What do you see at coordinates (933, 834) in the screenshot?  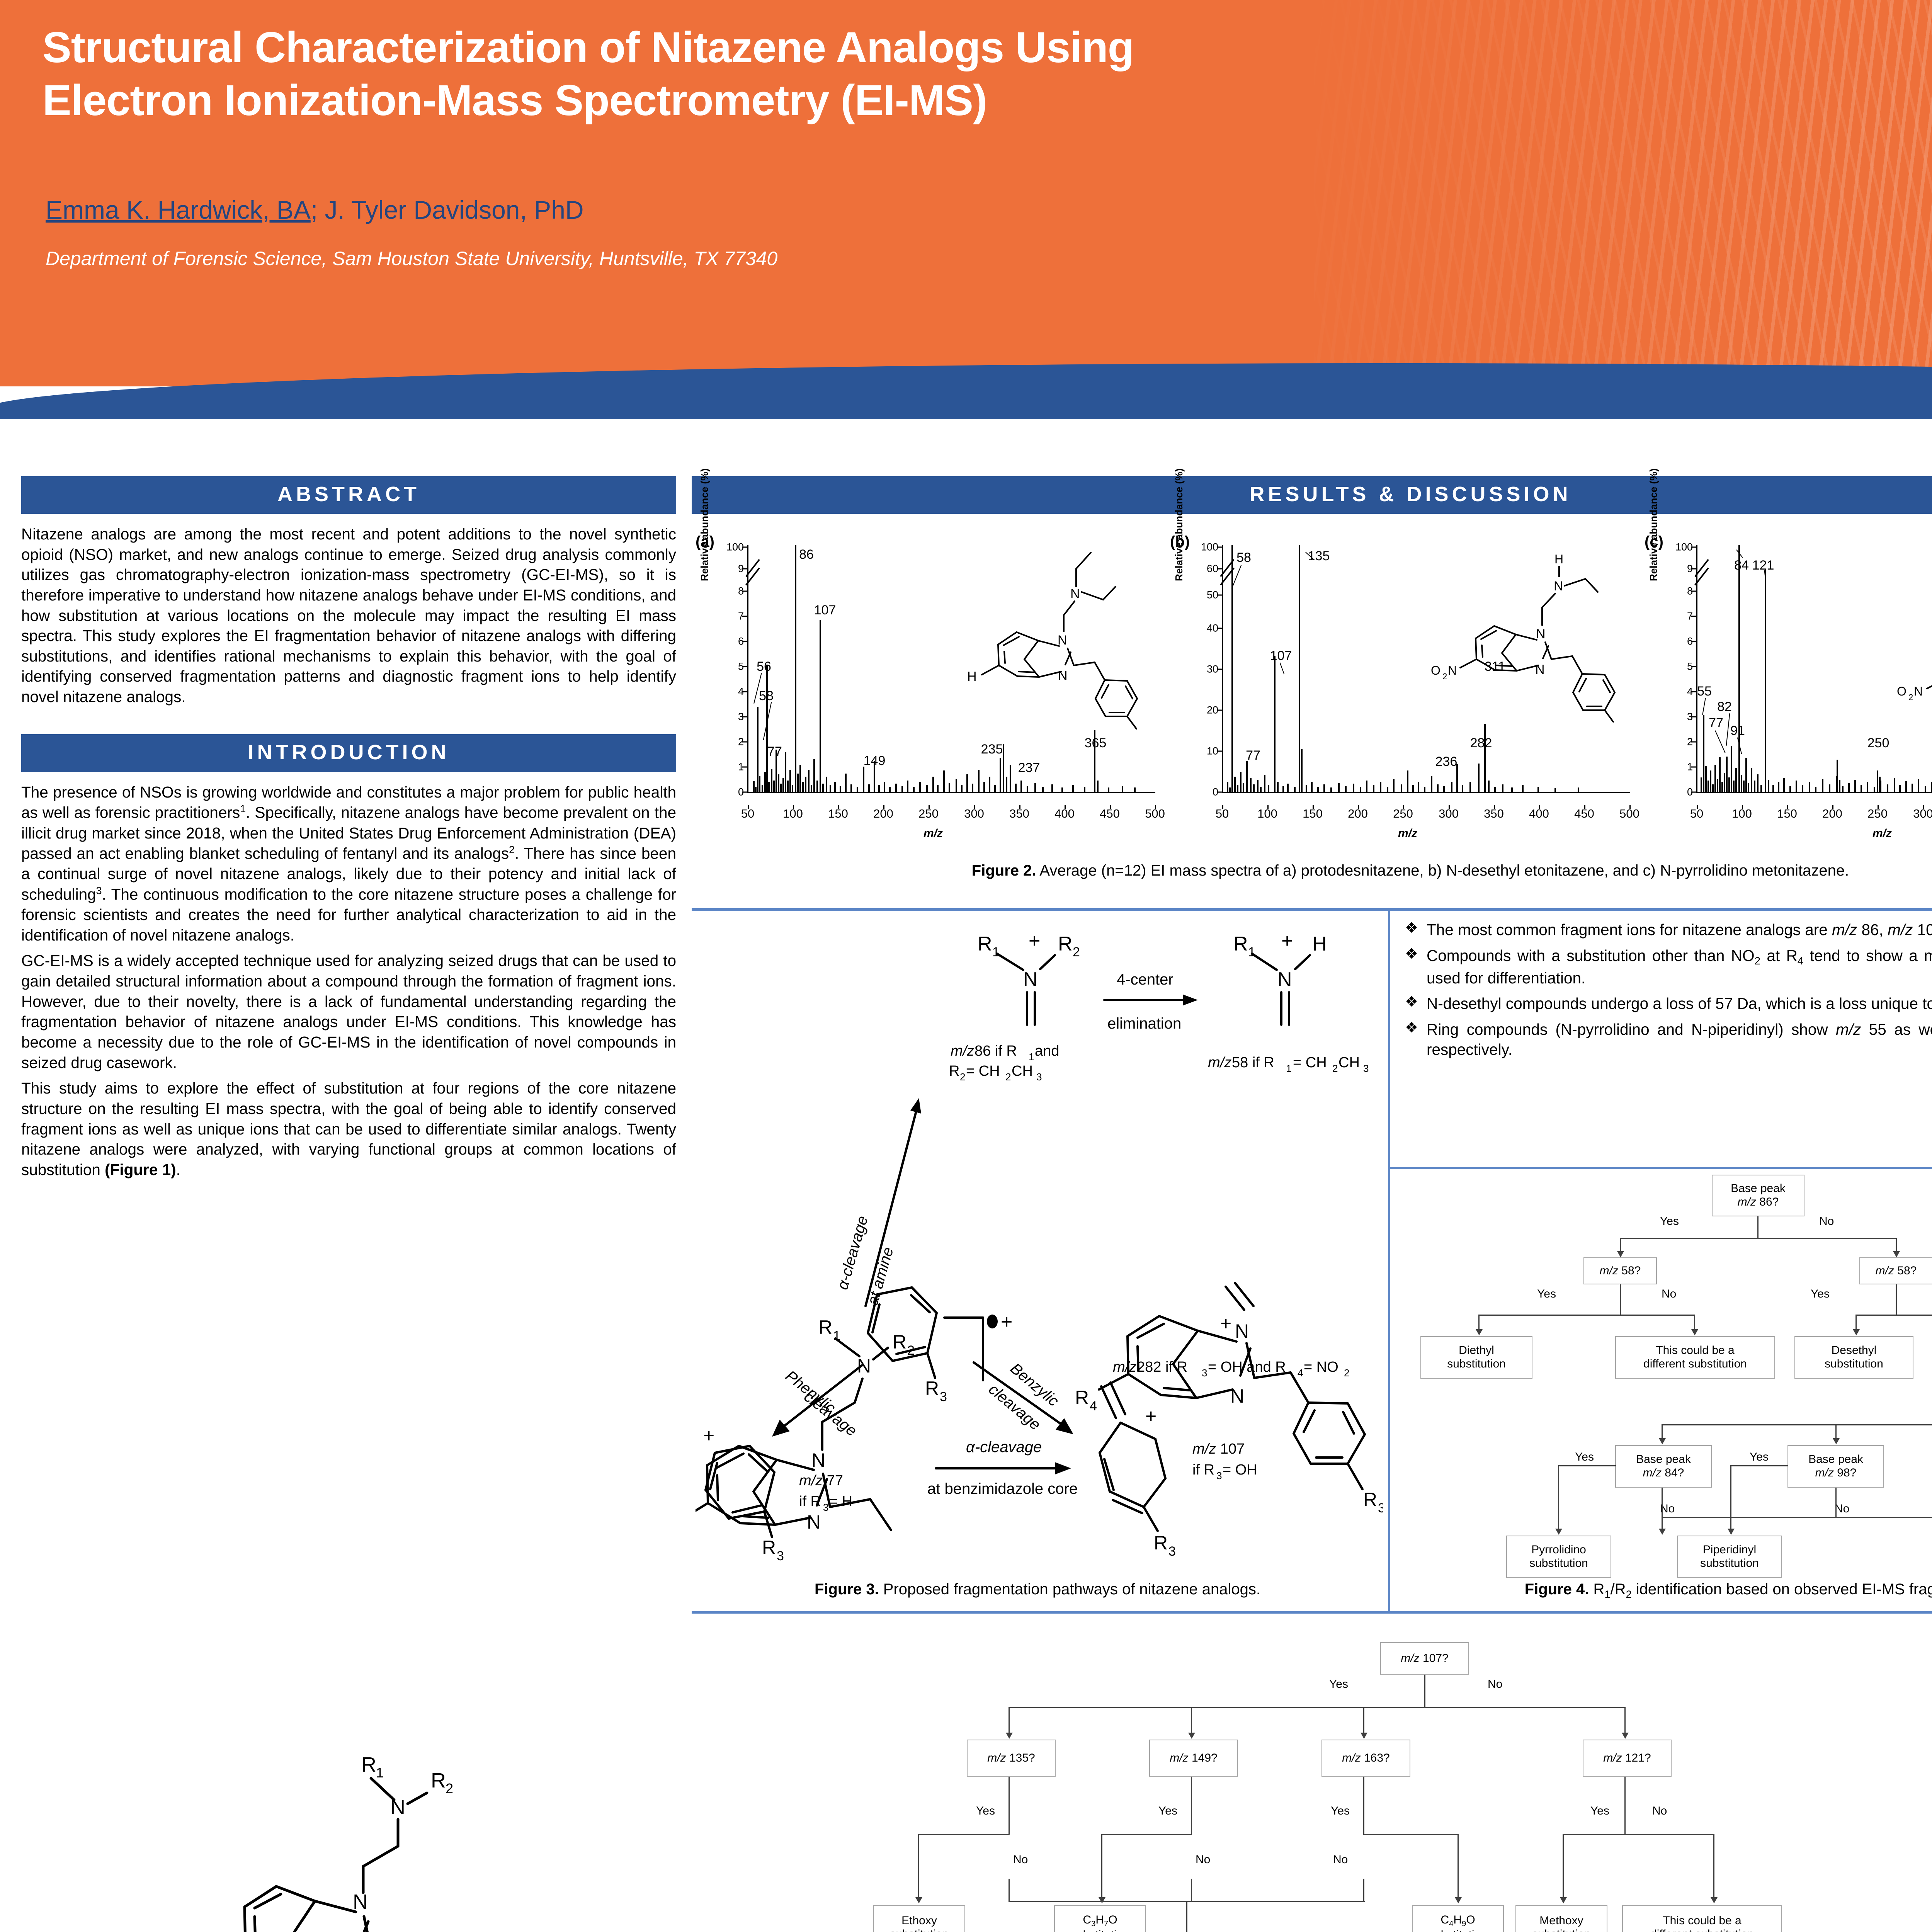 I see `spectrum-a-xlabel: m/z` at bounding box center [933, 834].